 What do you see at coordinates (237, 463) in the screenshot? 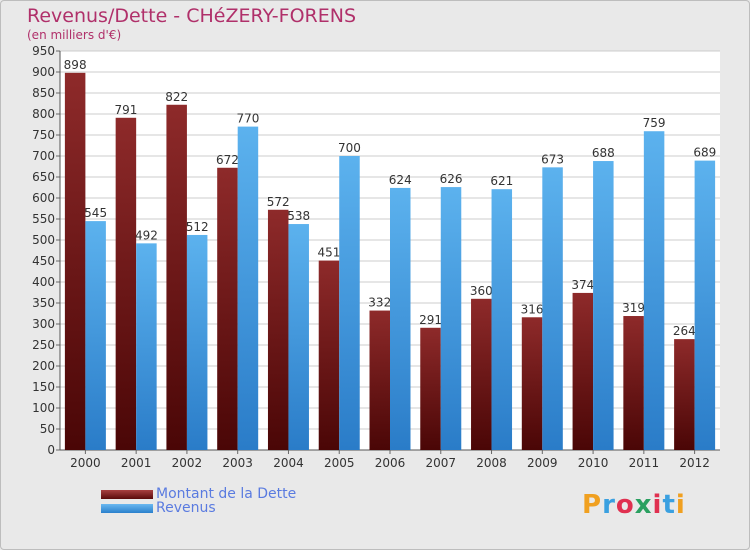
I see `x-tick-label: 2003` at bounding box center [237, 463].